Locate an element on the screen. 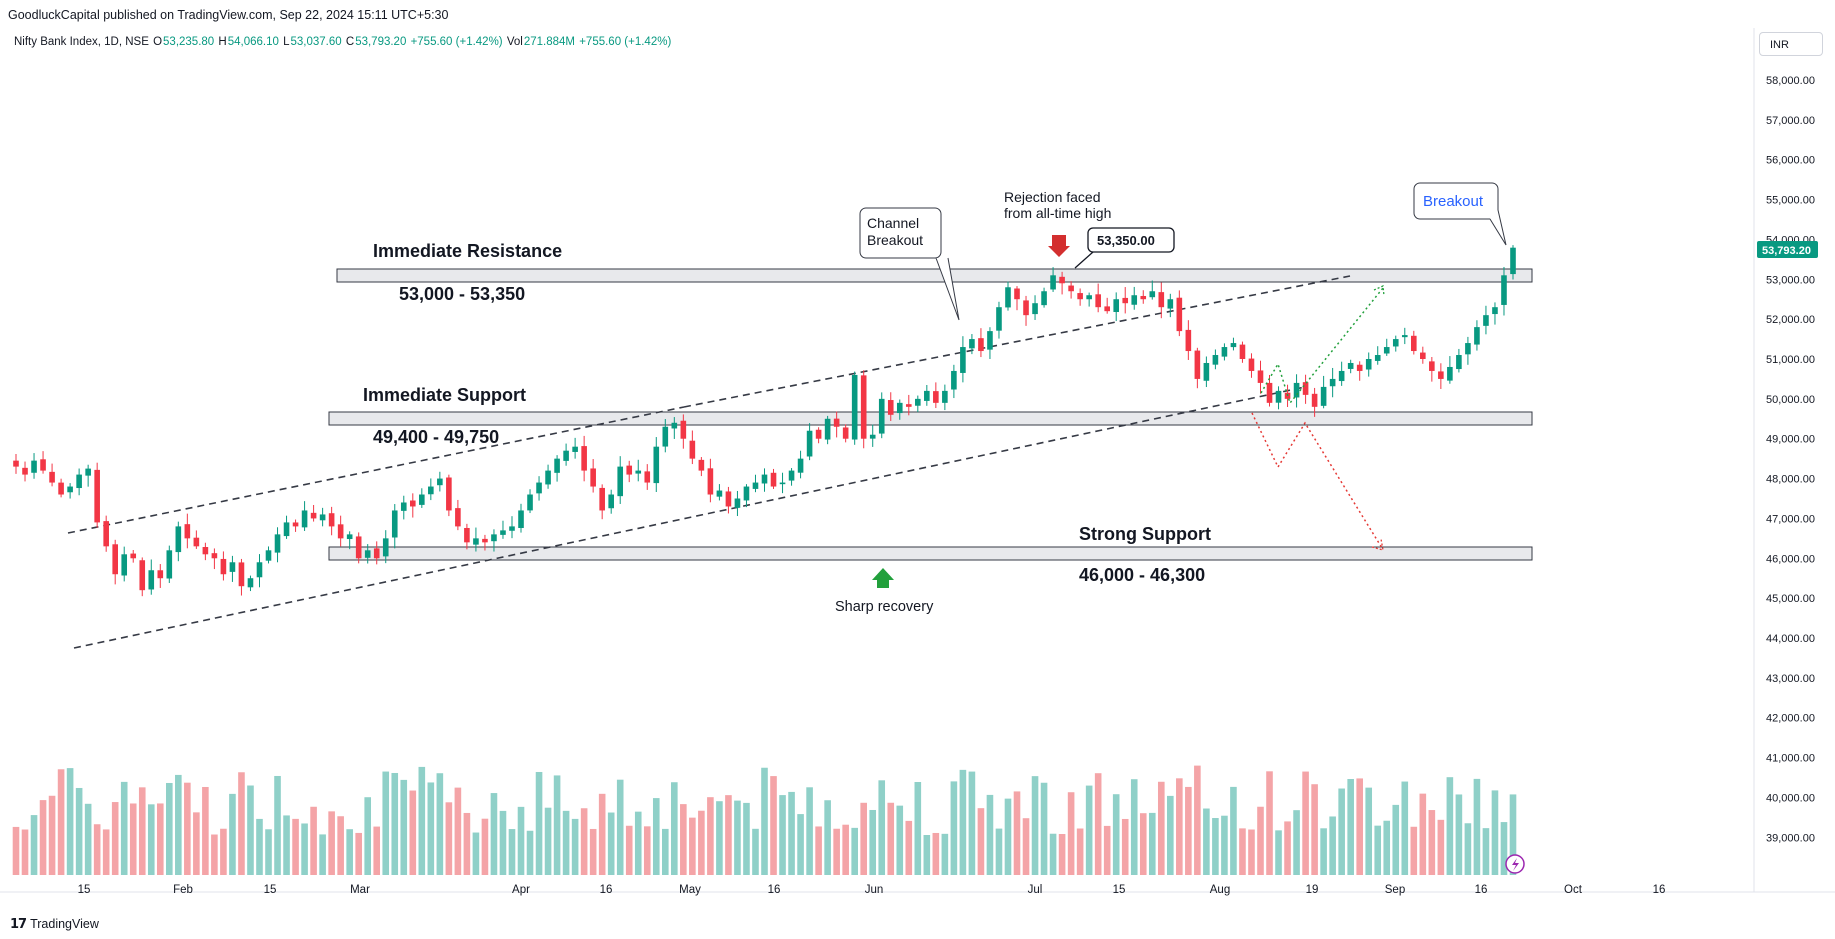 The height and width of the screenshot is (939, 1835). volume-bars is located at coordinates (764, 820).